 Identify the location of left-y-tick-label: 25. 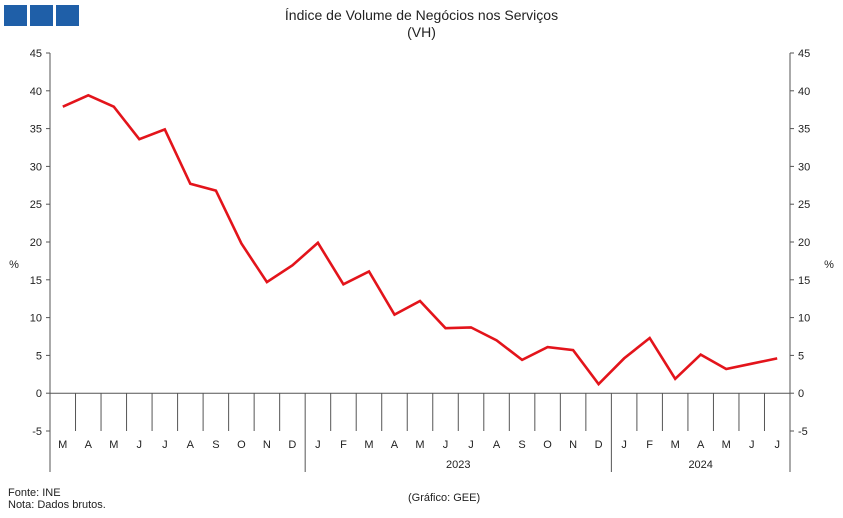
(36, 205).